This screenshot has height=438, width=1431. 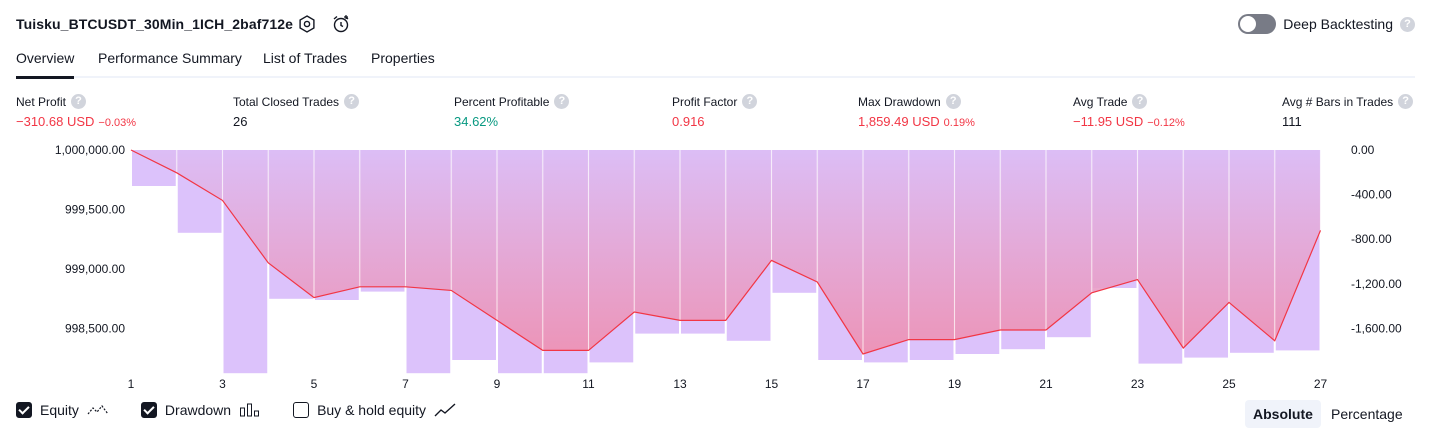 What do you see at coordinates (916, 111) in the screenshot?
I see `metric-4: Max Drawdown? 1,859.49 USD 0.19%` at bounding box center [916, 111].